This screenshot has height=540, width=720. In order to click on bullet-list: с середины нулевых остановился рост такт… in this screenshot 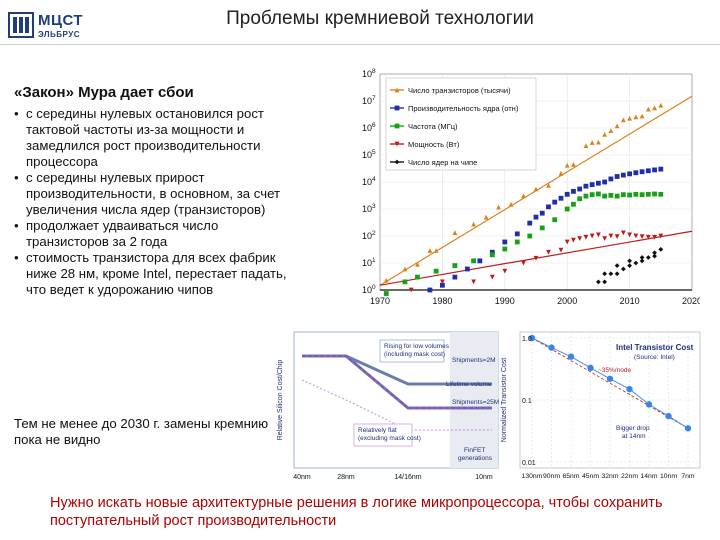, I will do `click(149, 202)`.